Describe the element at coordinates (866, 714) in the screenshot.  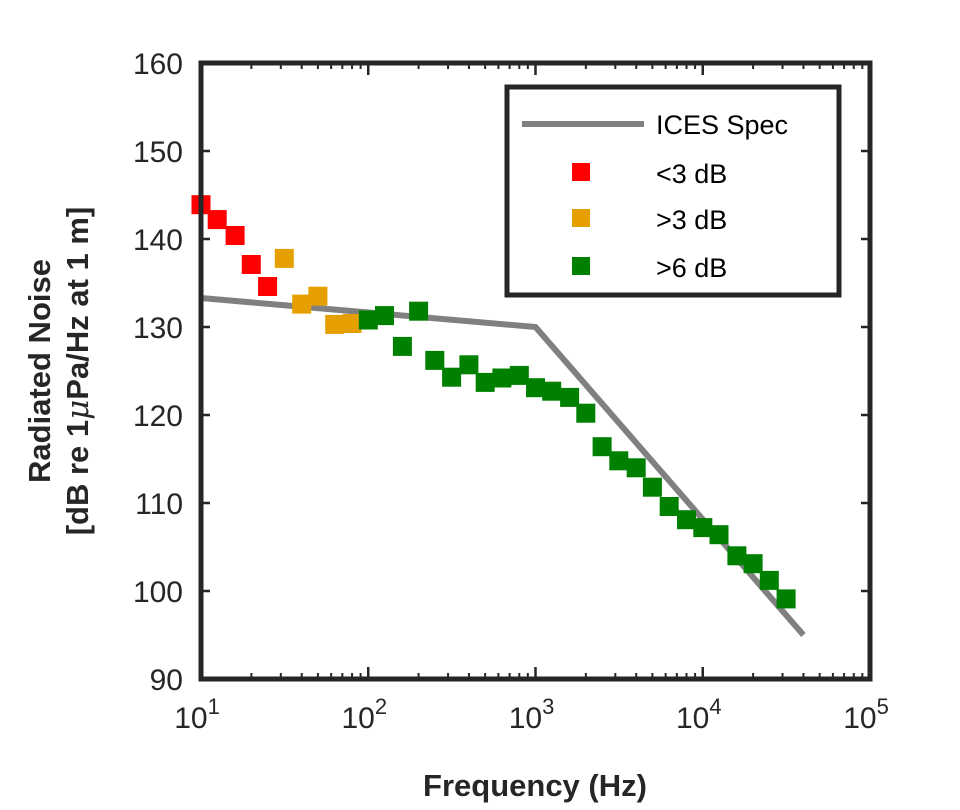
I see `x-tick-label-4: 10⁵` at that location.